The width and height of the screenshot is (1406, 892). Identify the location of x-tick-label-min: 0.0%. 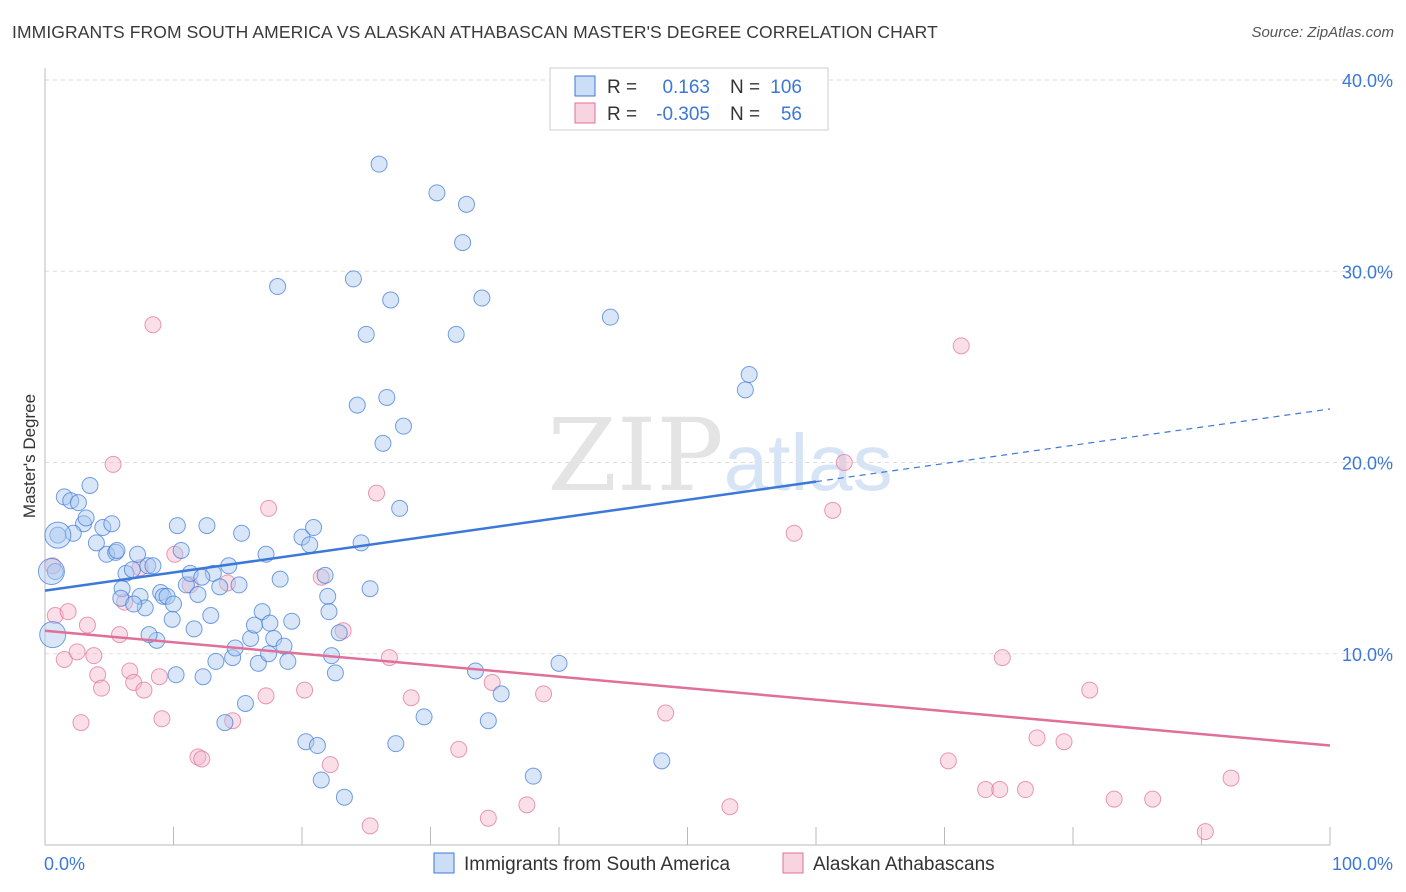
(64, 864).